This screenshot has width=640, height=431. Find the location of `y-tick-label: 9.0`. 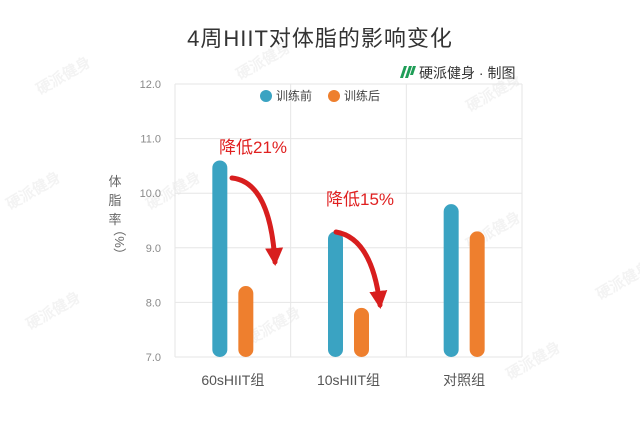

y-tick-label: 9.0 is located at coordinates (153, 249).